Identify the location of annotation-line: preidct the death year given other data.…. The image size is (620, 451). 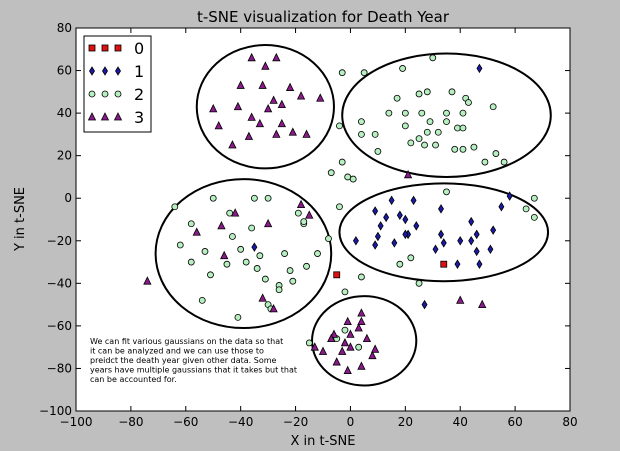
(183, 360).